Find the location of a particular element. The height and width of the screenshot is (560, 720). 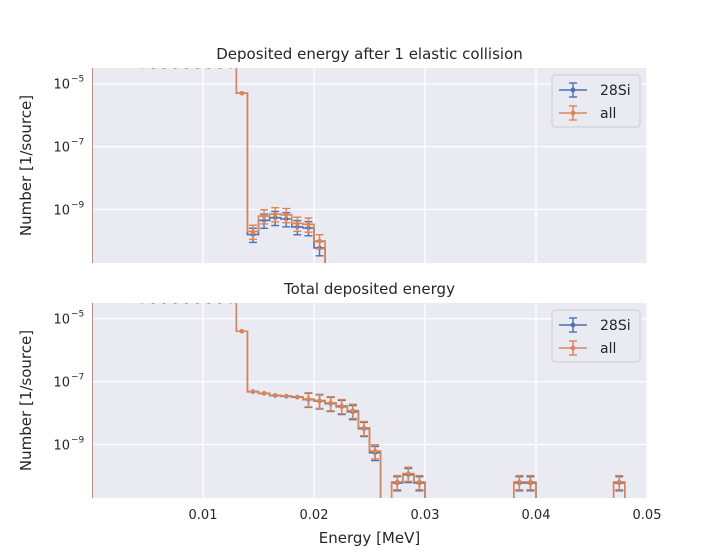

series-line is located at coordinates (209, 165).